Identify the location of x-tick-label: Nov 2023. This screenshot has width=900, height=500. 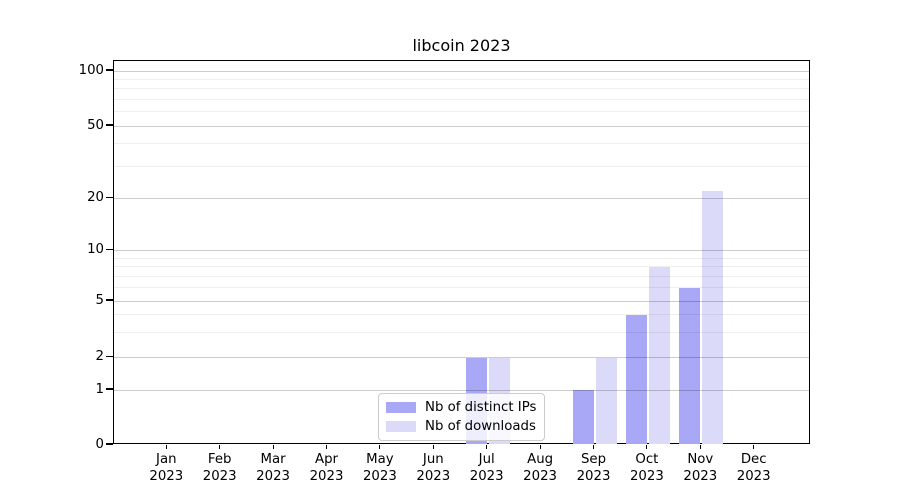
(700, 468).